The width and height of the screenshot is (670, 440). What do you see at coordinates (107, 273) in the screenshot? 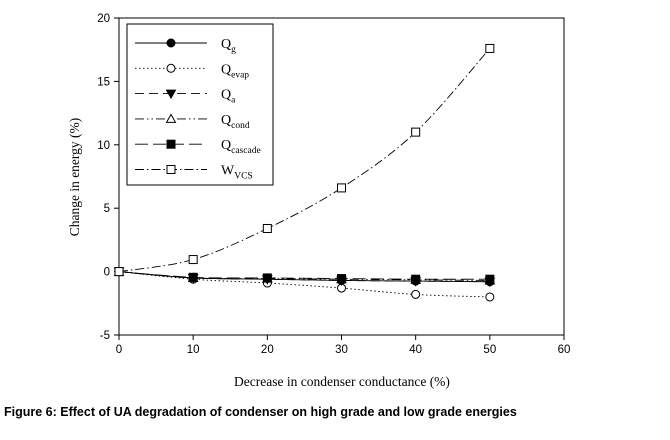
I see `y-tick-label: 0` at bounding box center [107, 273].